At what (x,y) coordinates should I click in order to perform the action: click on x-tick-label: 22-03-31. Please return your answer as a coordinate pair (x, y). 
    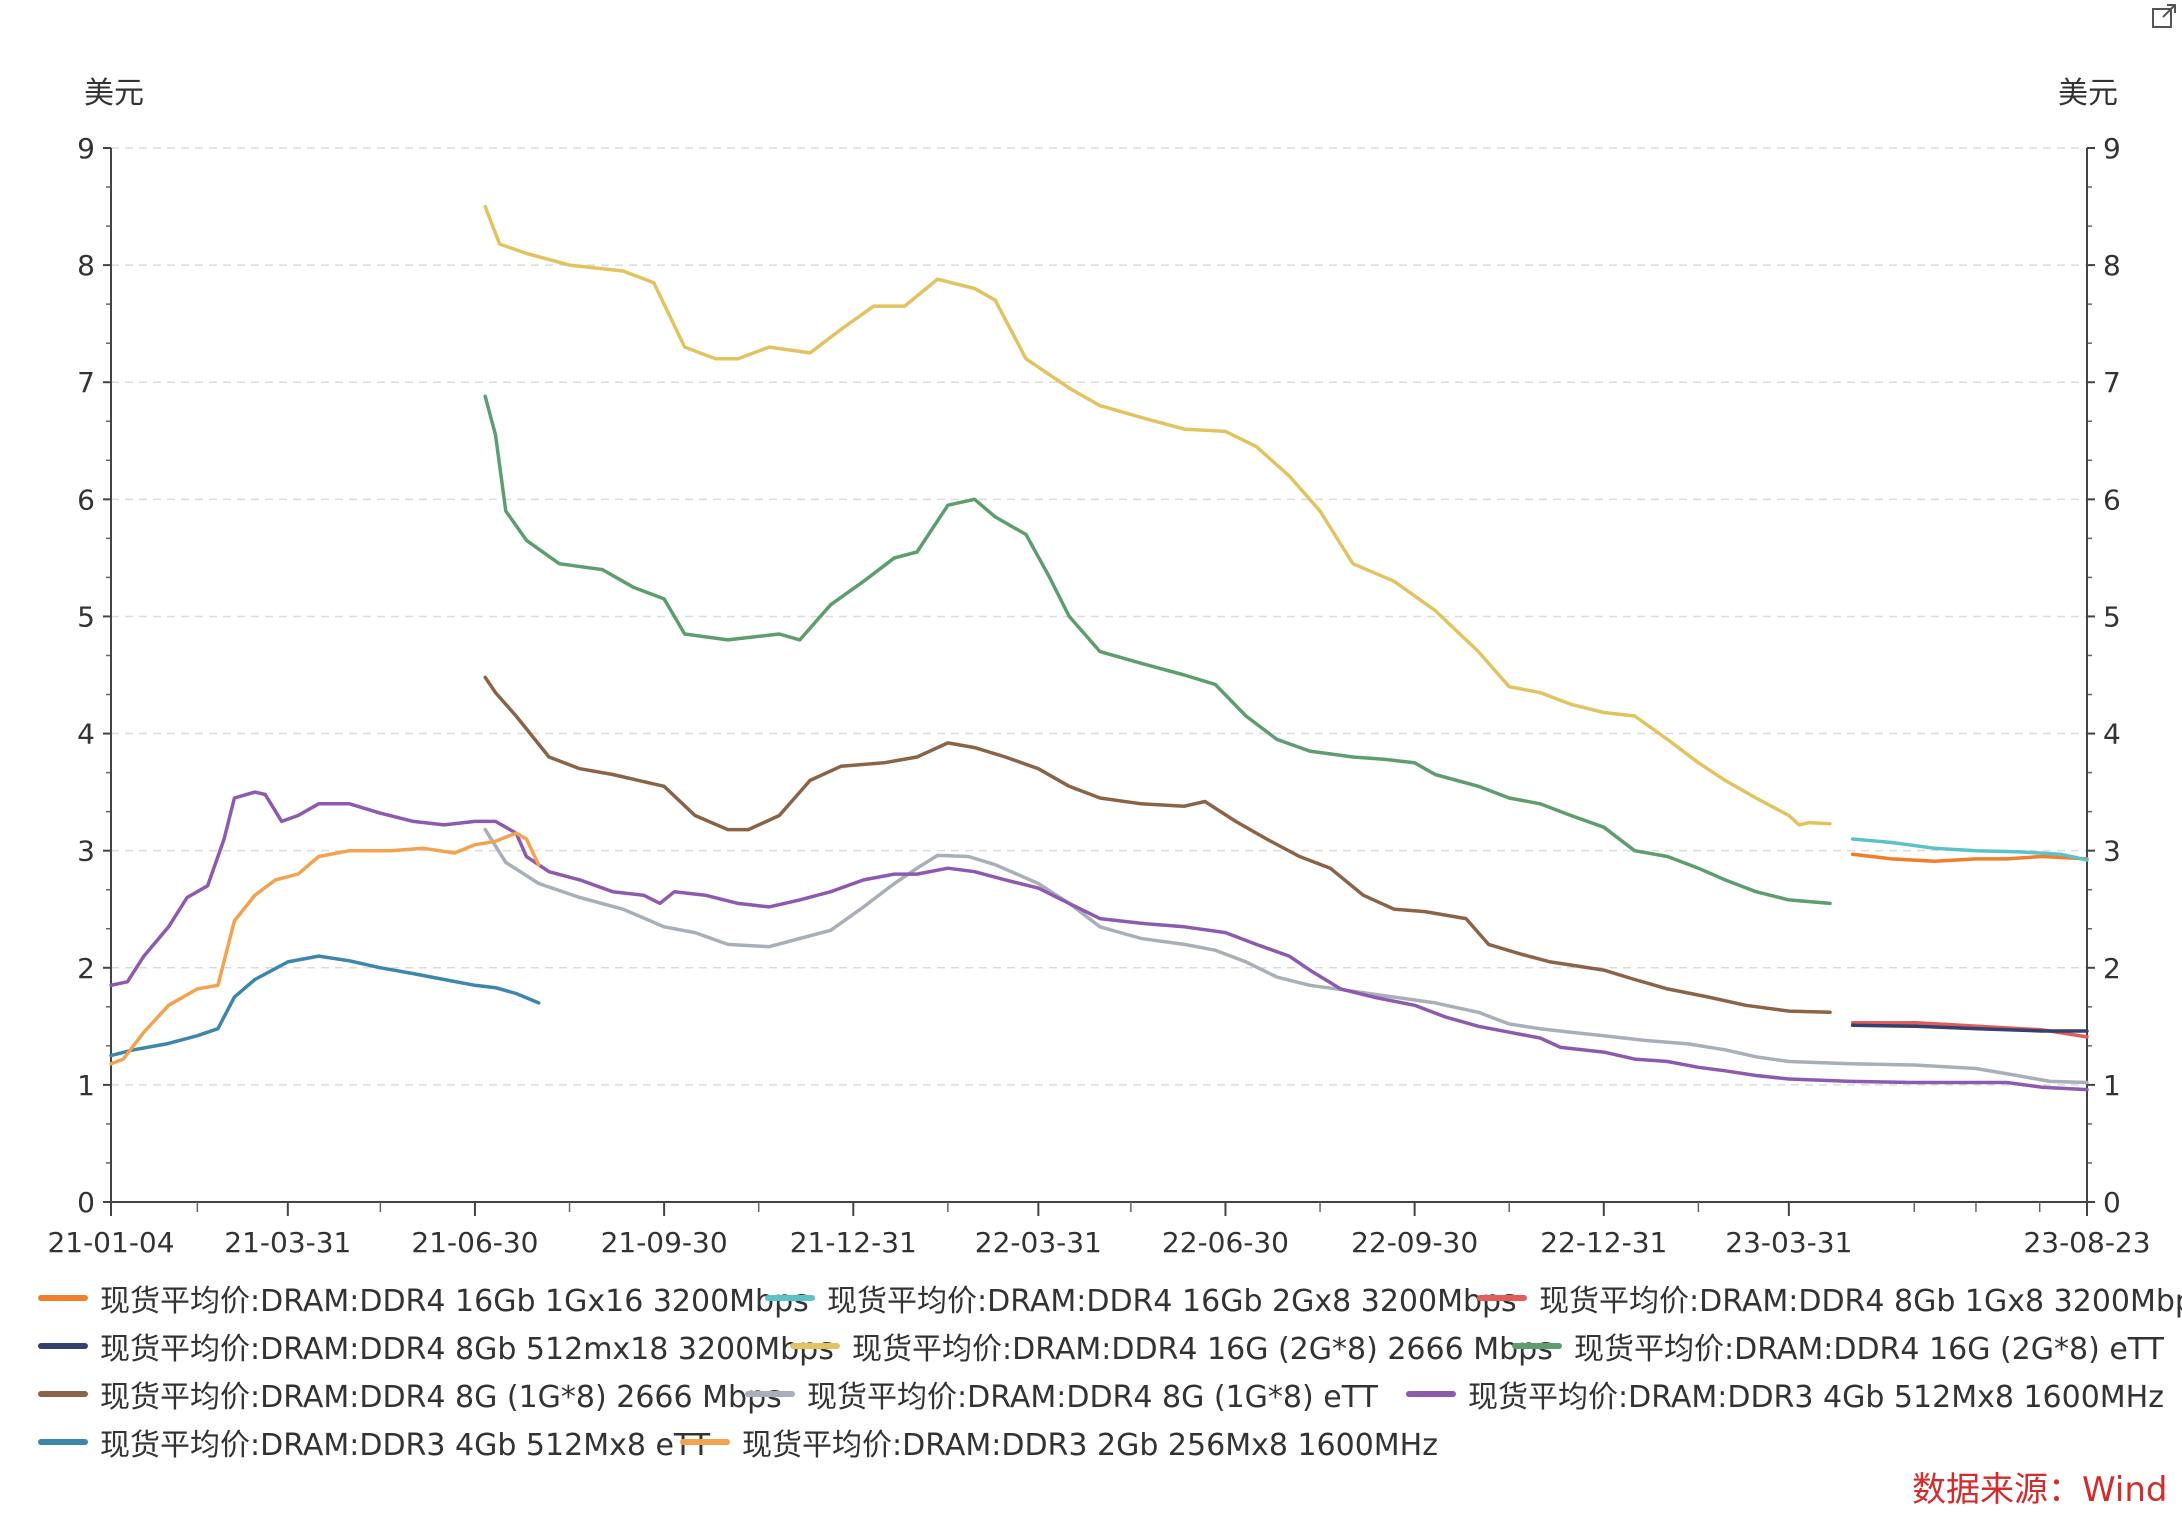
    Looking at the image, I should click on (1038, 1242).